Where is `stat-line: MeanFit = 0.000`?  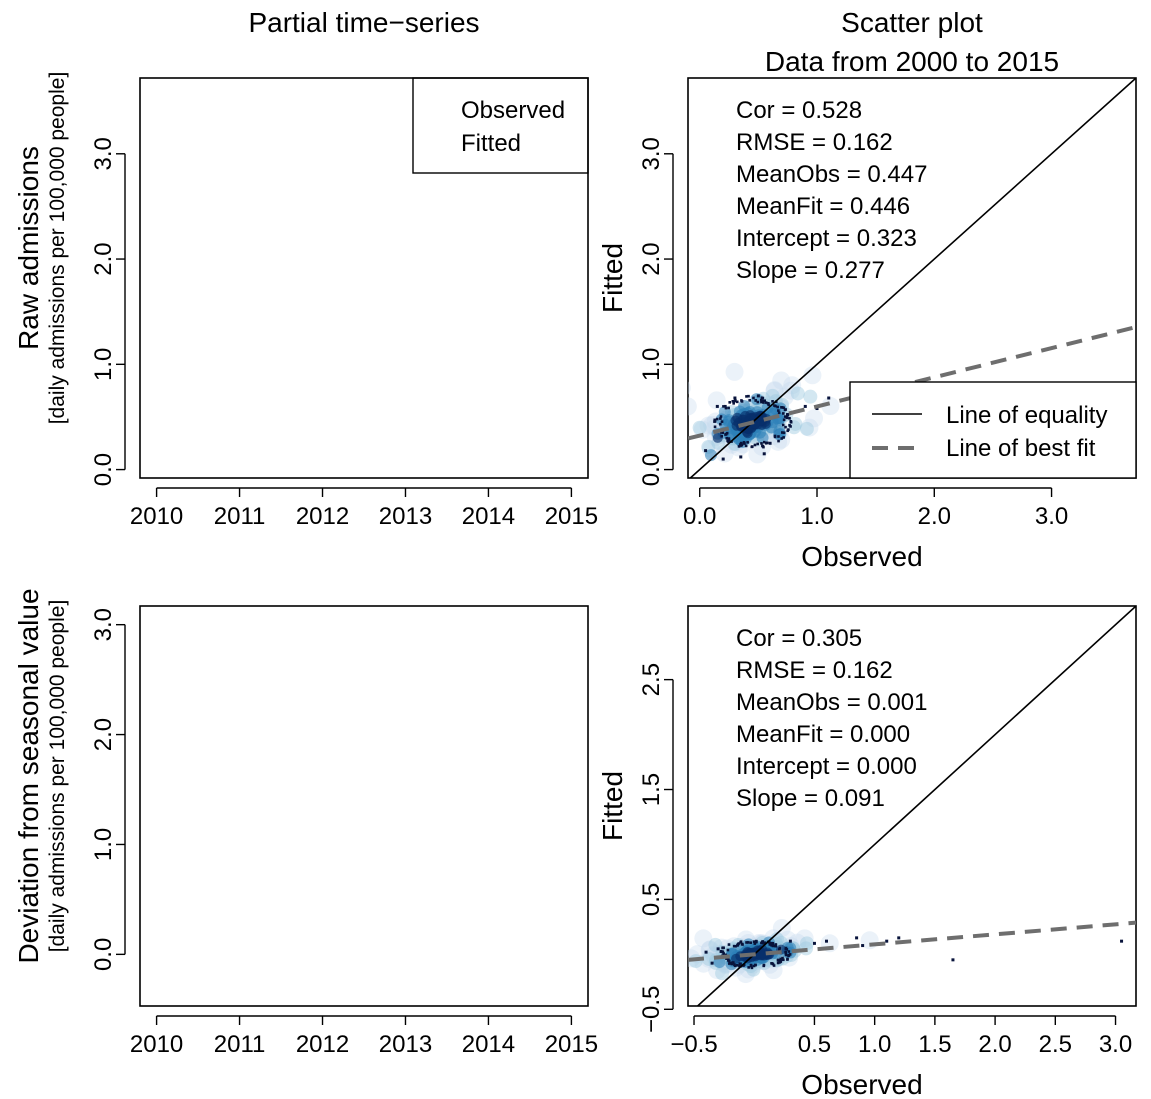
stat-line: MeanFit = 0.000 is located at coordinates (823, 734).